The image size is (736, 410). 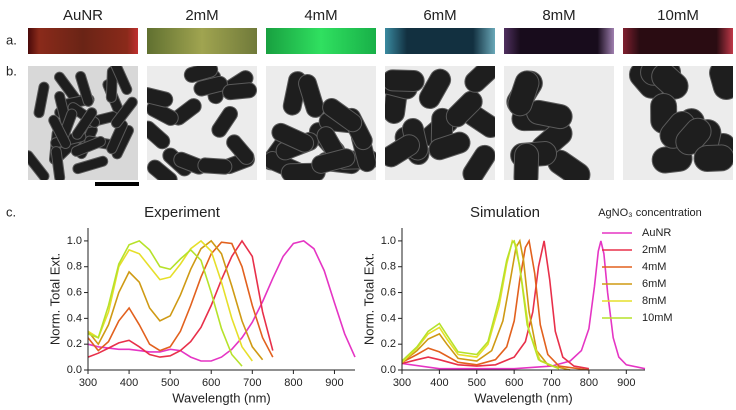 I want to click on legend-label: 8mM, so click(x=654, y=301).